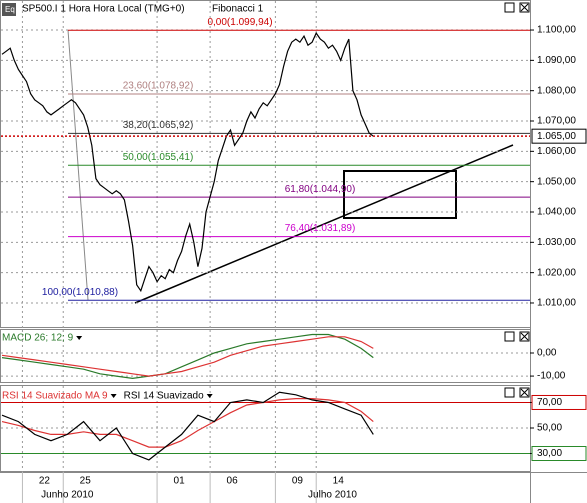 The width and height of the screenshot is (587, 503). Describe the element at coordinates (320, 228) in the screenshot. I see `fibonacci-label: 76,40(1.031,89)` at that location.